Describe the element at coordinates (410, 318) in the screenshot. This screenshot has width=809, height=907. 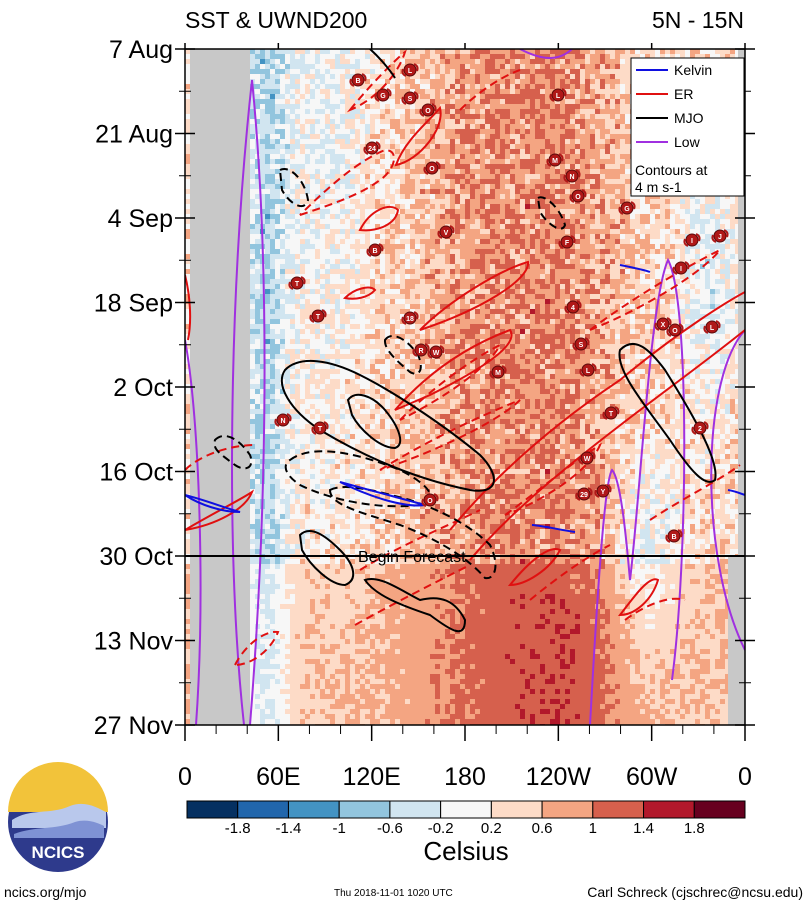
I see `cyclone-marker: 18` at that location.